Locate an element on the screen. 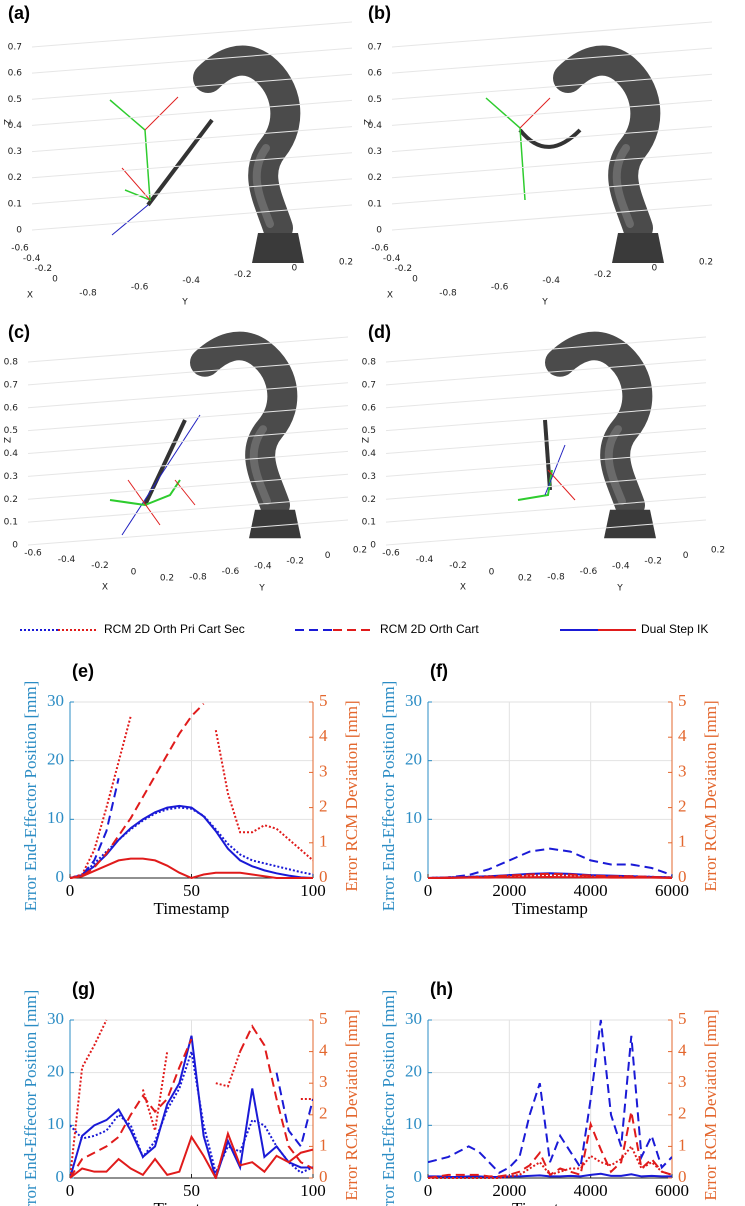 The image size is (745, 1206). z-tick-label: 0 is located at coordinates (19, 231).